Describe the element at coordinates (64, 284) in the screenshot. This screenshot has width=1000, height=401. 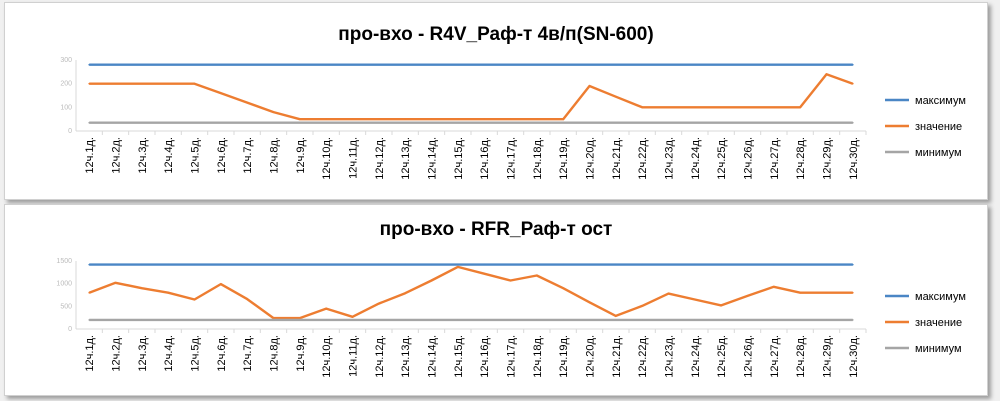
I see `y-tick-label: 1000` at that location.